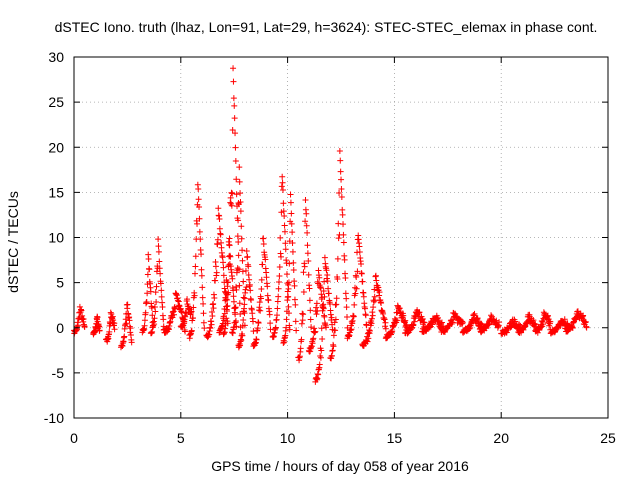 This screenshot has width=640, height=480. I want to click on x-tick-label: 15, so click(395, 438).